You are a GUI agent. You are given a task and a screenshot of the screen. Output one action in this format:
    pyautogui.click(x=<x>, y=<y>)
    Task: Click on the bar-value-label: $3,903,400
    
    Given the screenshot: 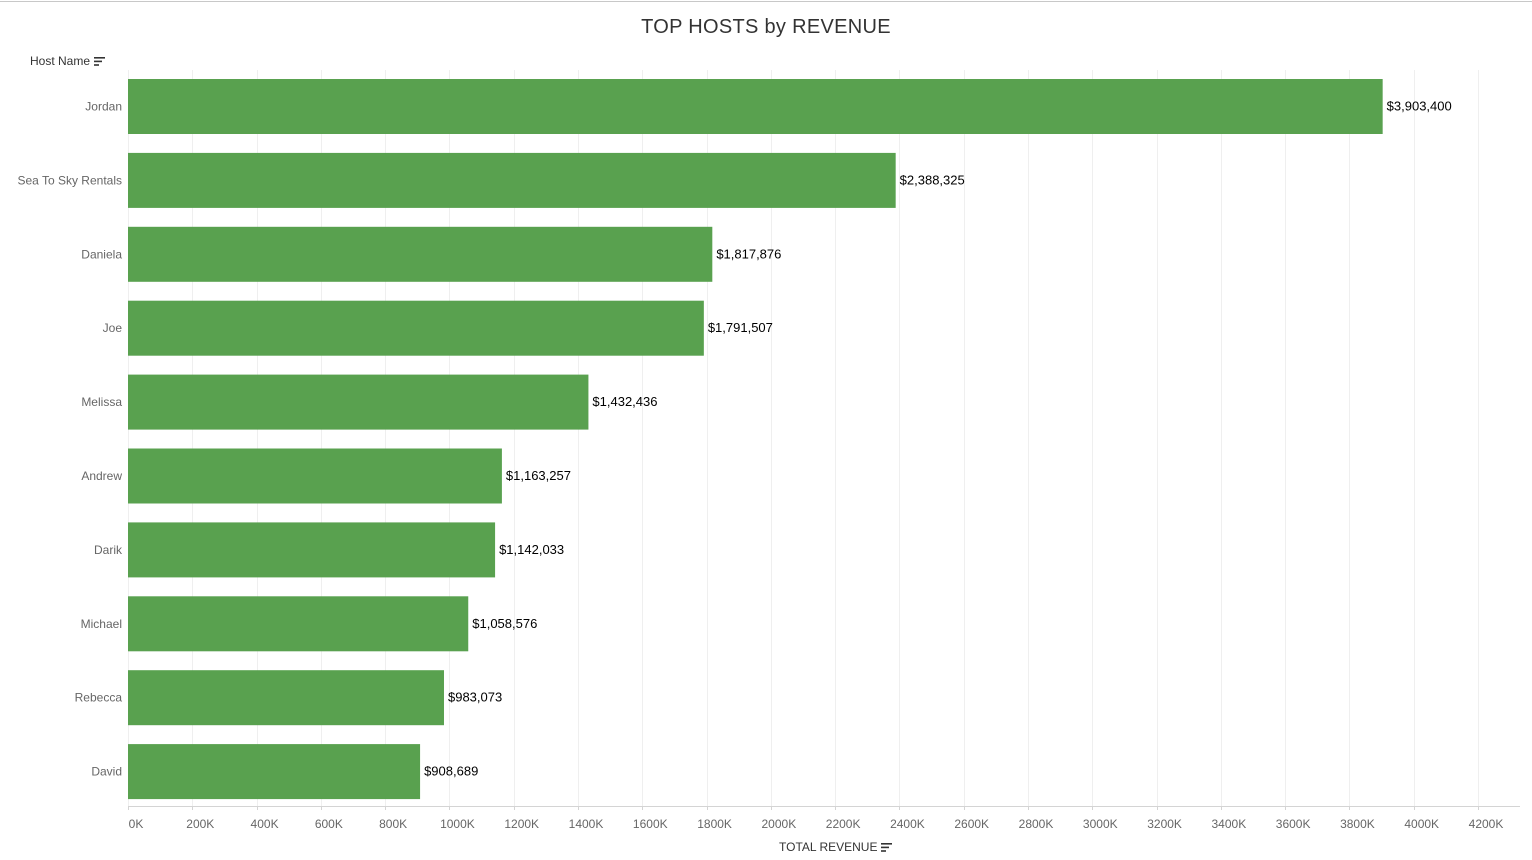 What is the action you would take?
    pyautogui.click(x=1419, y=106)
    